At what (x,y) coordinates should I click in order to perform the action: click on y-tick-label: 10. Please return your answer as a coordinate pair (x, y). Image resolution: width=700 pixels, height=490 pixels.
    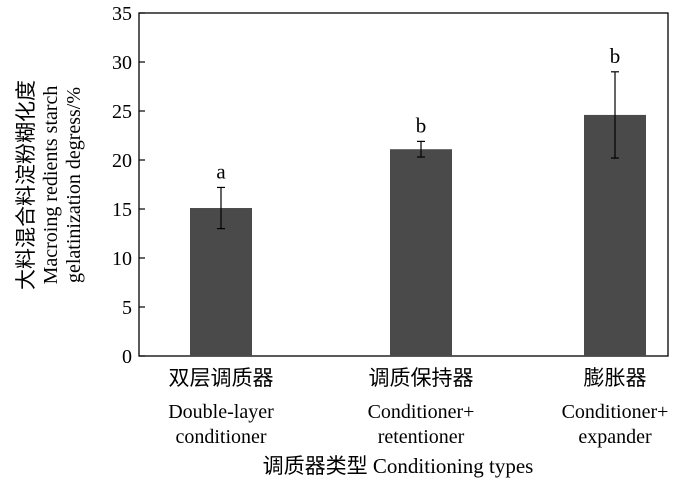
    Looking at the image, I should click on (122, 259).